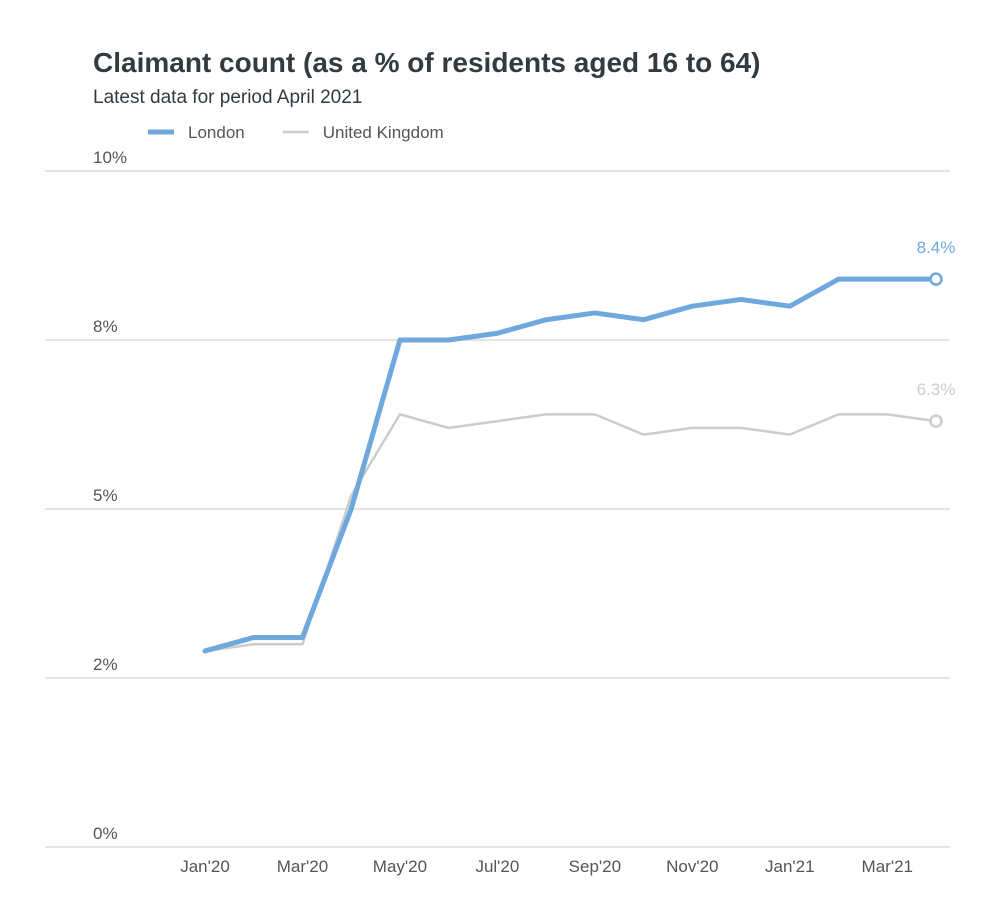  What do you see at coordinates (595, 866) in the screenshot?
I see `x-tick-label: Sep'20` at bounding box center [595, 866].